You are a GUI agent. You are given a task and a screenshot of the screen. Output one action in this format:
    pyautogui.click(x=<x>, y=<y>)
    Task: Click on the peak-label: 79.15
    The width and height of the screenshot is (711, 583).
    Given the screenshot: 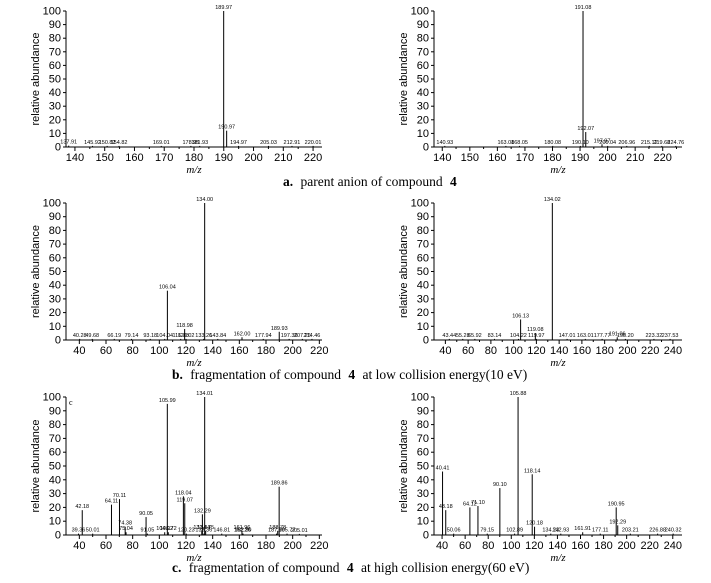 What is the action you would take?
    pyautogui.click(x=487, y=531)
    